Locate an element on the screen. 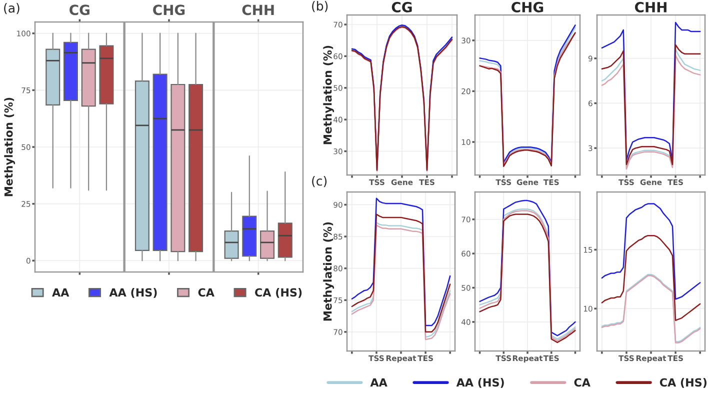 This screenshot has height=394, width=709. text: (b) is located at coordinates (320, 6).